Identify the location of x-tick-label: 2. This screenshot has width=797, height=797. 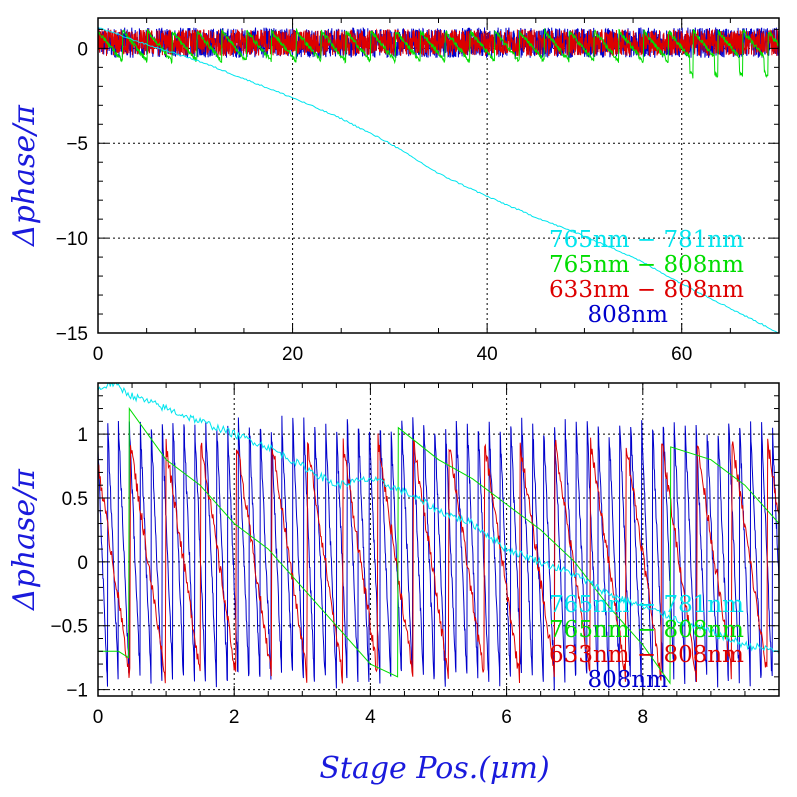
(234, 717).